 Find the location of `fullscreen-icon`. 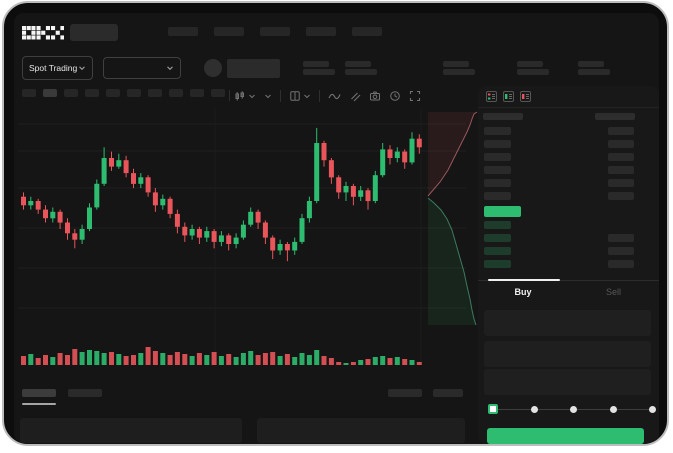

fullscreen-icon is located at coordinates (415, 96).